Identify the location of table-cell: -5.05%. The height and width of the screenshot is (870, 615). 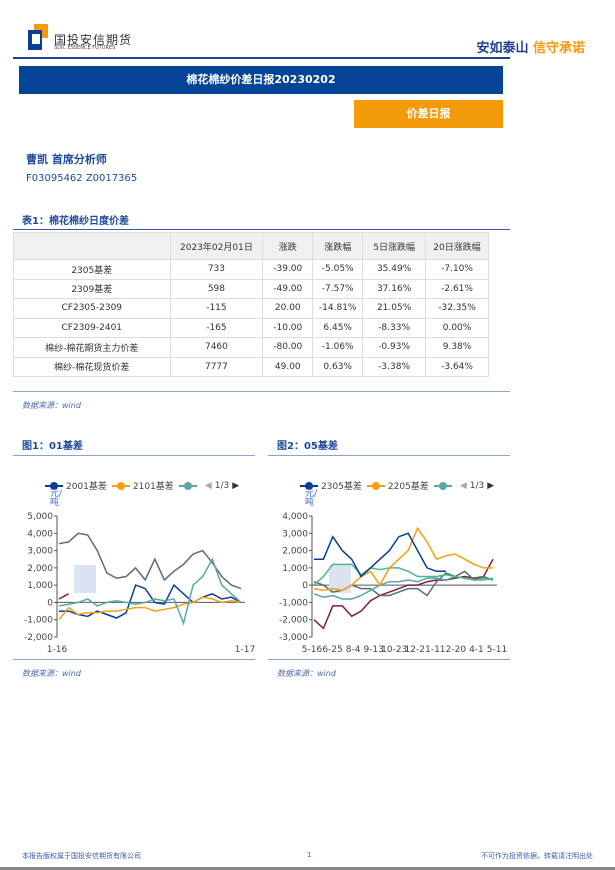
(338, 269).